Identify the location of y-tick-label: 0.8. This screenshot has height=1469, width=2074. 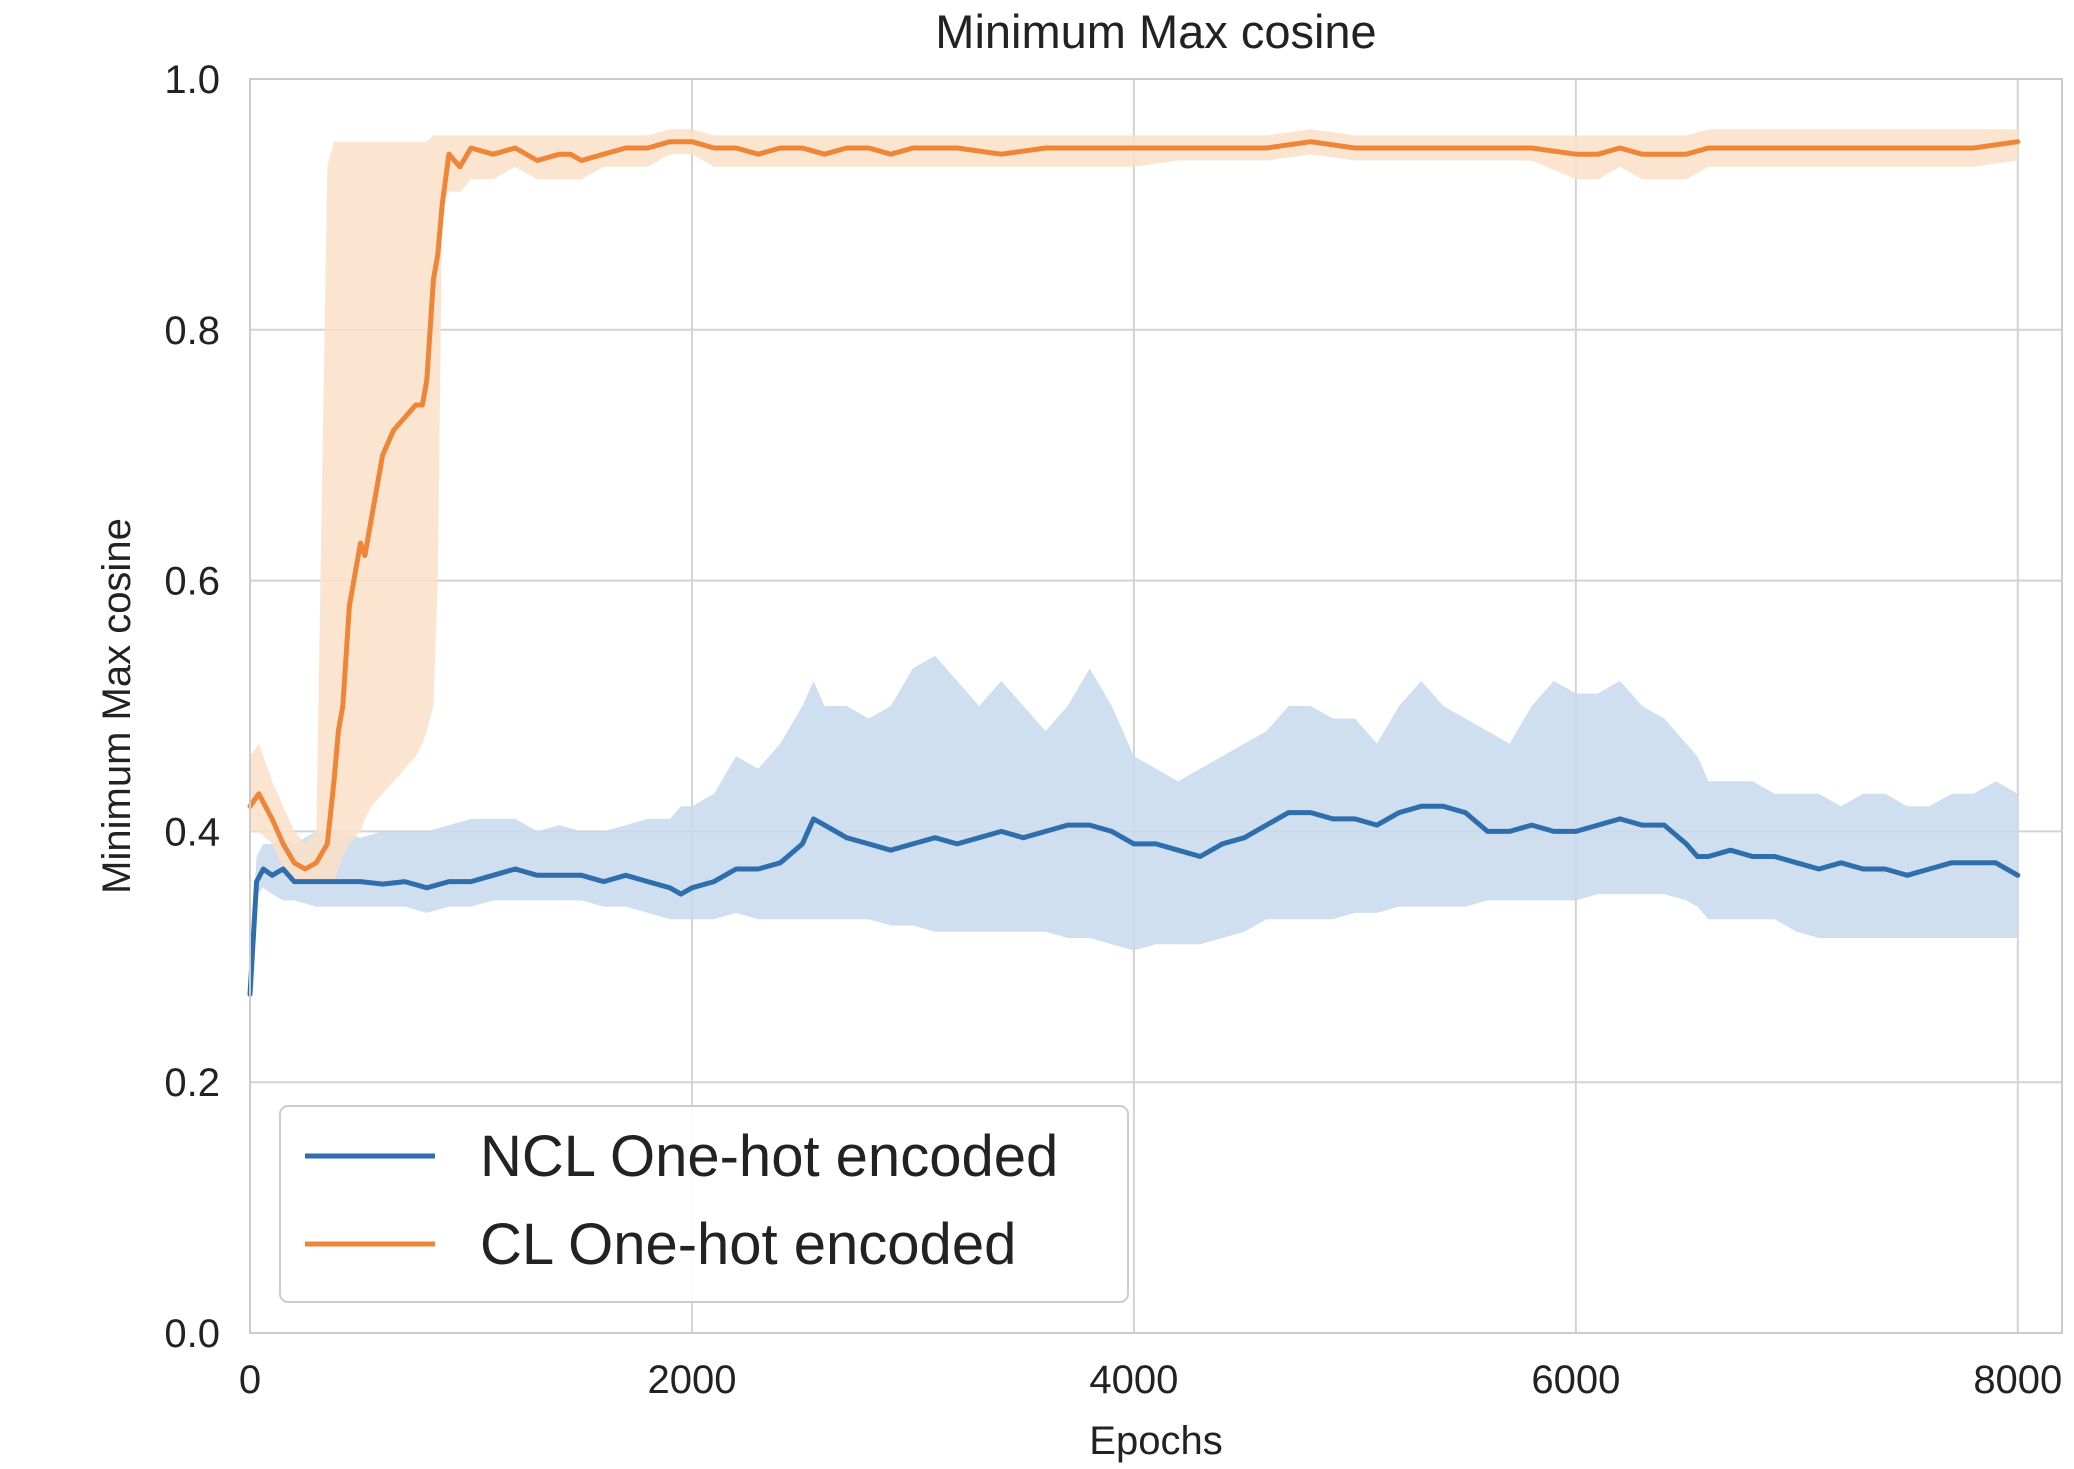
(192, 331).